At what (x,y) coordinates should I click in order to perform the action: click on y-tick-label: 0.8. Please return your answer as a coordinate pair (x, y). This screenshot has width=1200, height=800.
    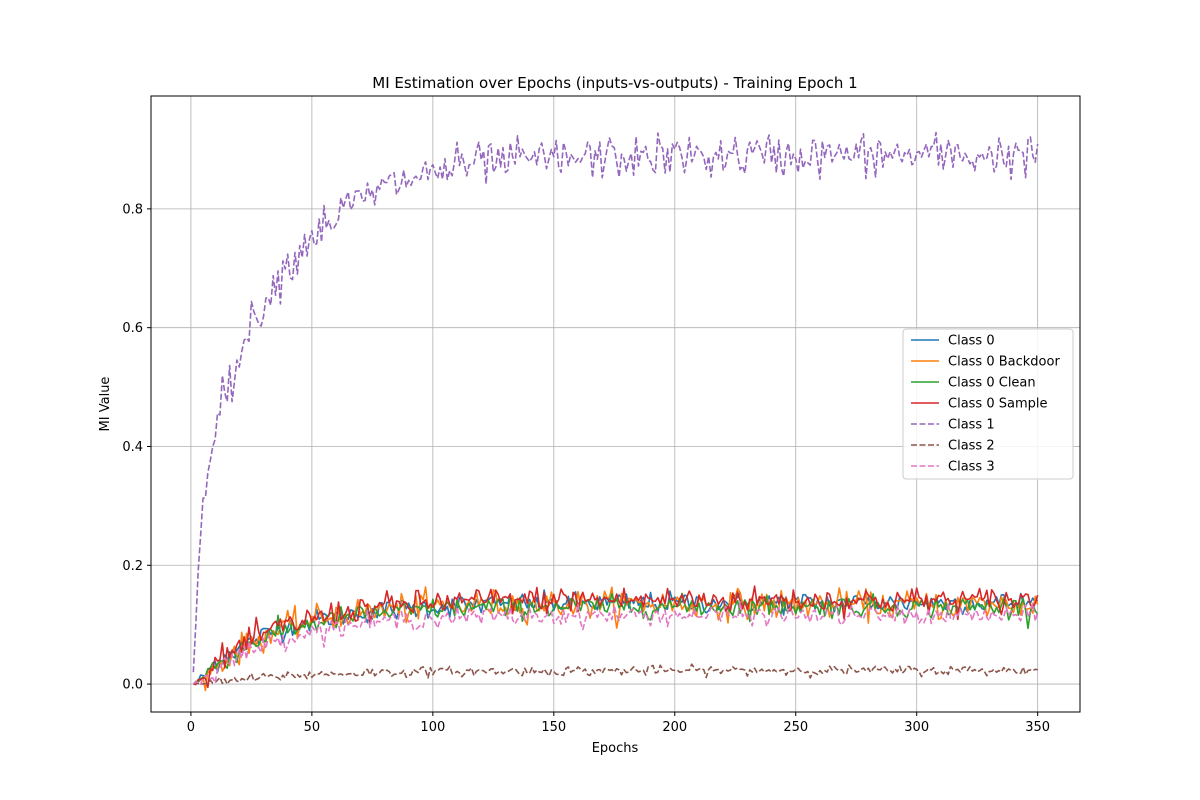
    Looking at the image, I should click on (132, 209).